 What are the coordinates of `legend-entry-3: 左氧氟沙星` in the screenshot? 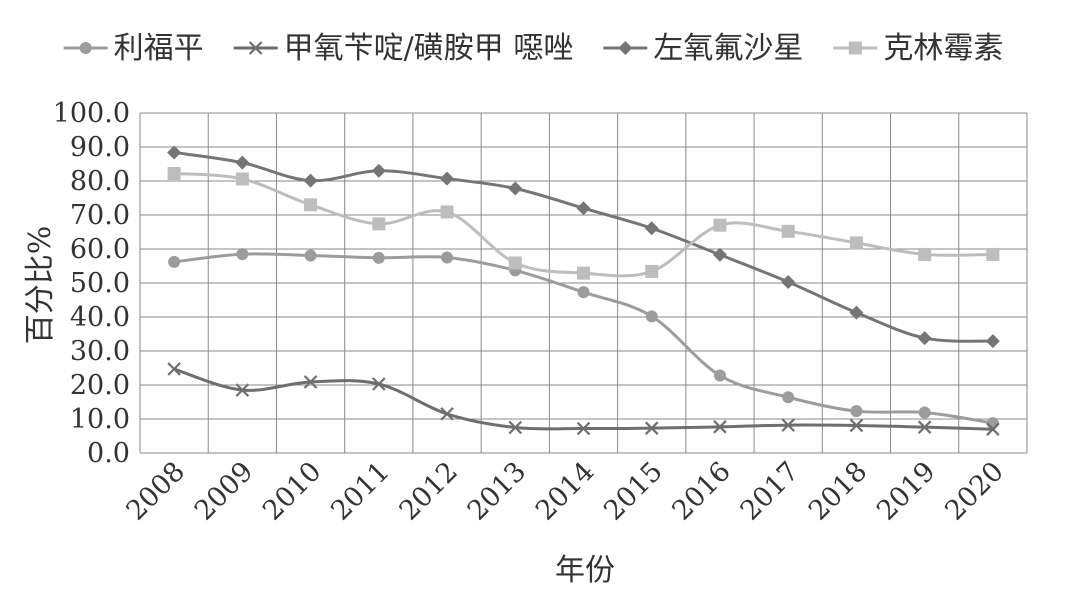 It's located at (703, 48).